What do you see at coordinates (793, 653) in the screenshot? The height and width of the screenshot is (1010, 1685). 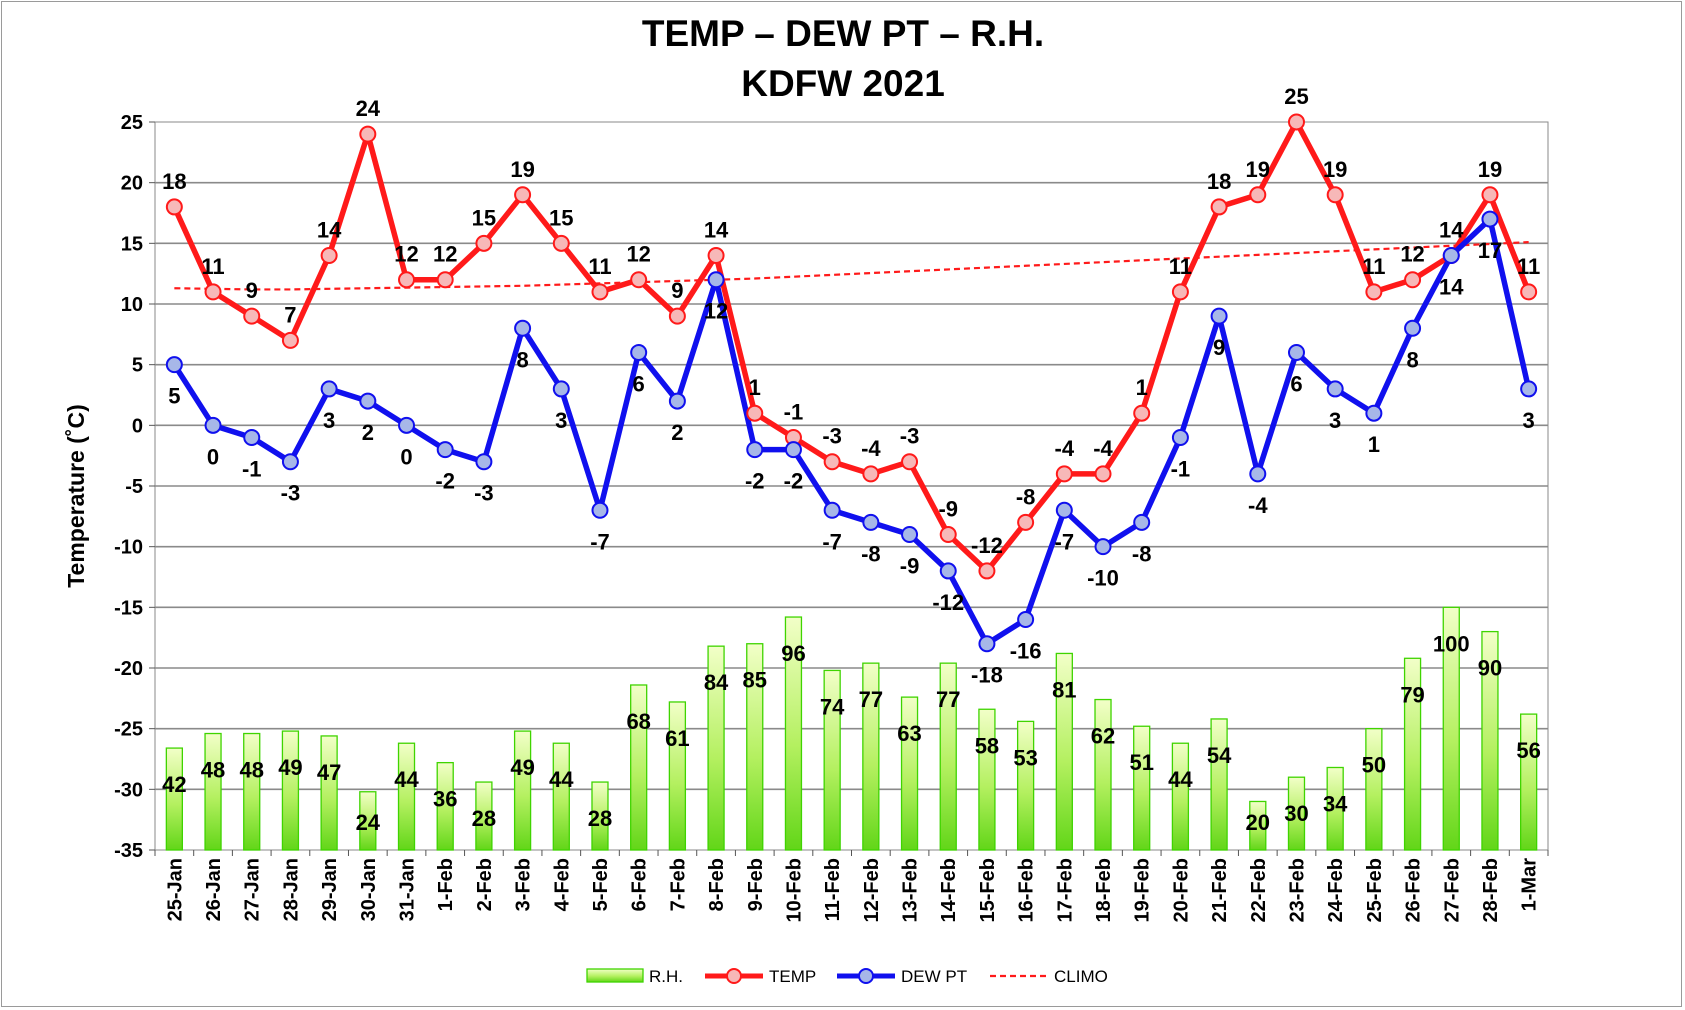 I see `rh-label: 96` at bounding box center [793, 653].